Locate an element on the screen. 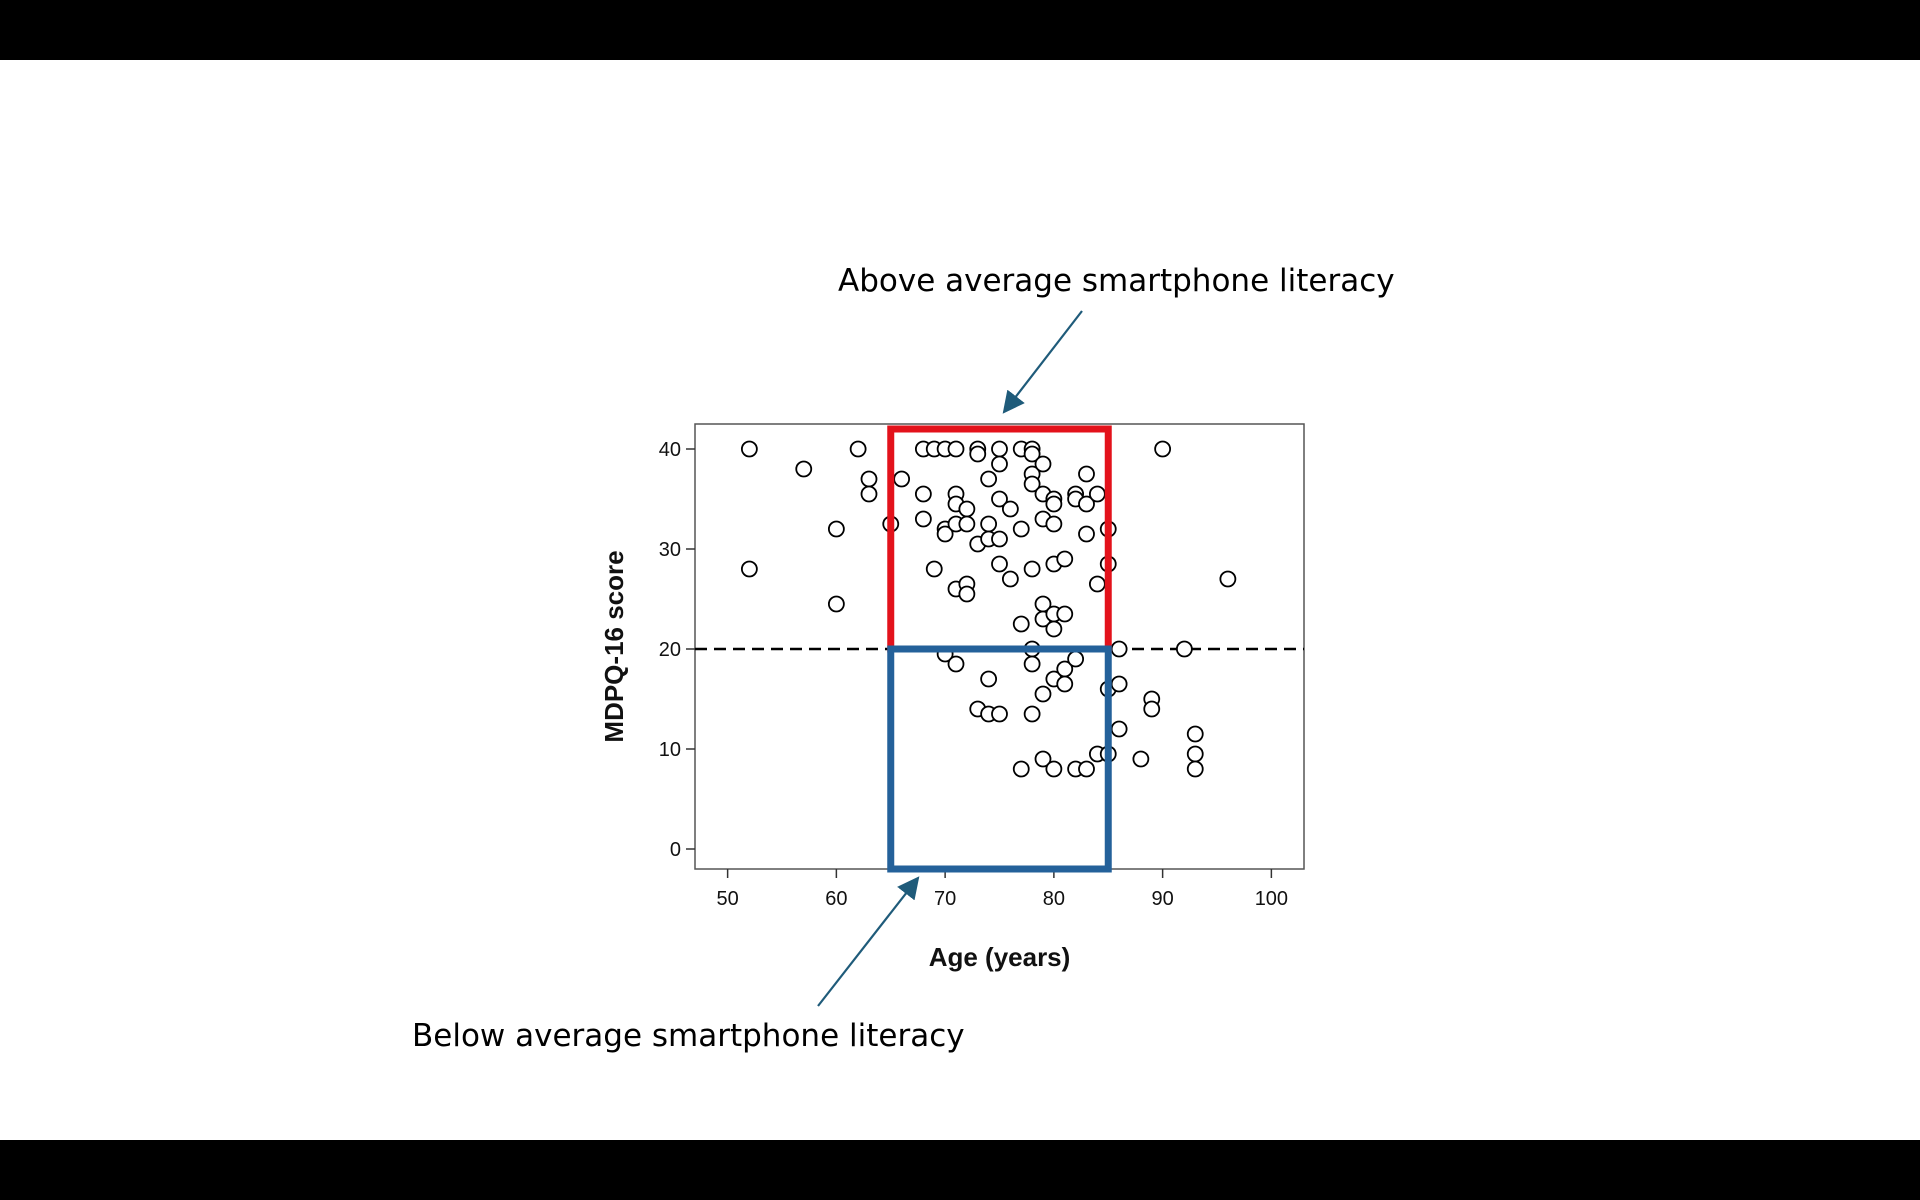 Image resolution: width=1920 pixels, height=1200 pixels. x-tick-label: 100 is located at coordinates (1271, 899).